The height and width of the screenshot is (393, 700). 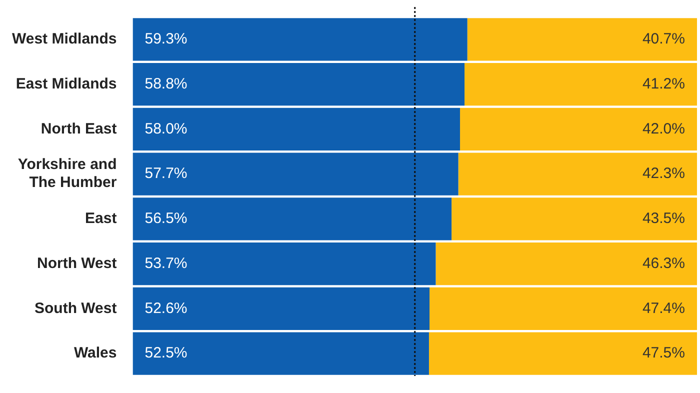 I want to click on data-label: 47.4%, so click(x=663, y=308).